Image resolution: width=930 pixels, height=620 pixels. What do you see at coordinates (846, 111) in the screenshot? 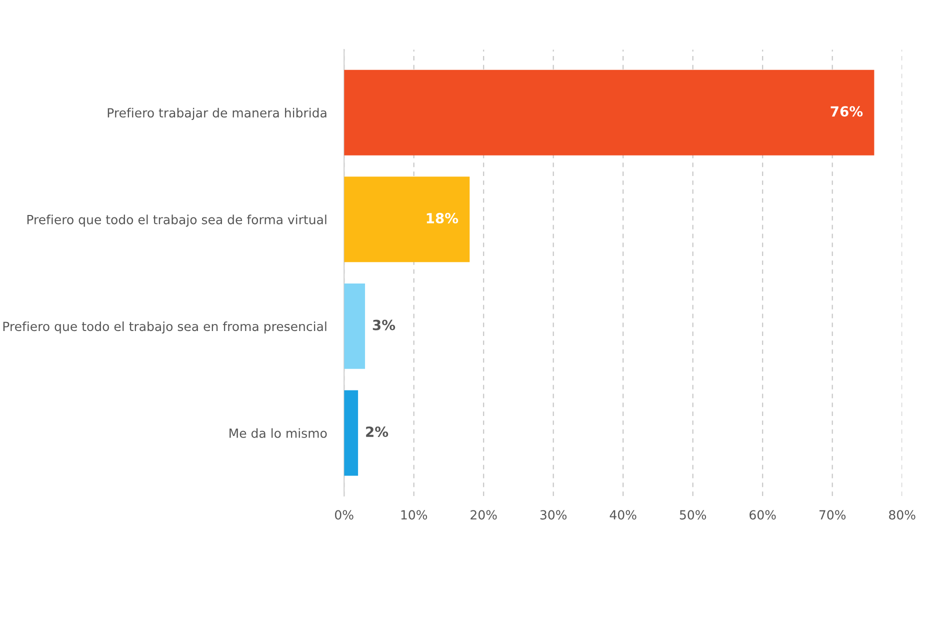
I see `data-label: 76%` at bounding box center [846, 111].